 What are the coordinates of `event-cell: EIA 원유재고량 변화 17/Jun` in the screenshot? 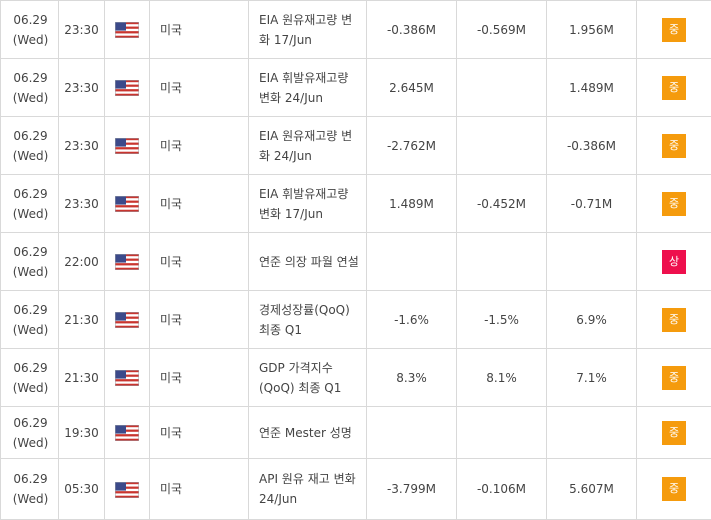 It's located at (308, 30).